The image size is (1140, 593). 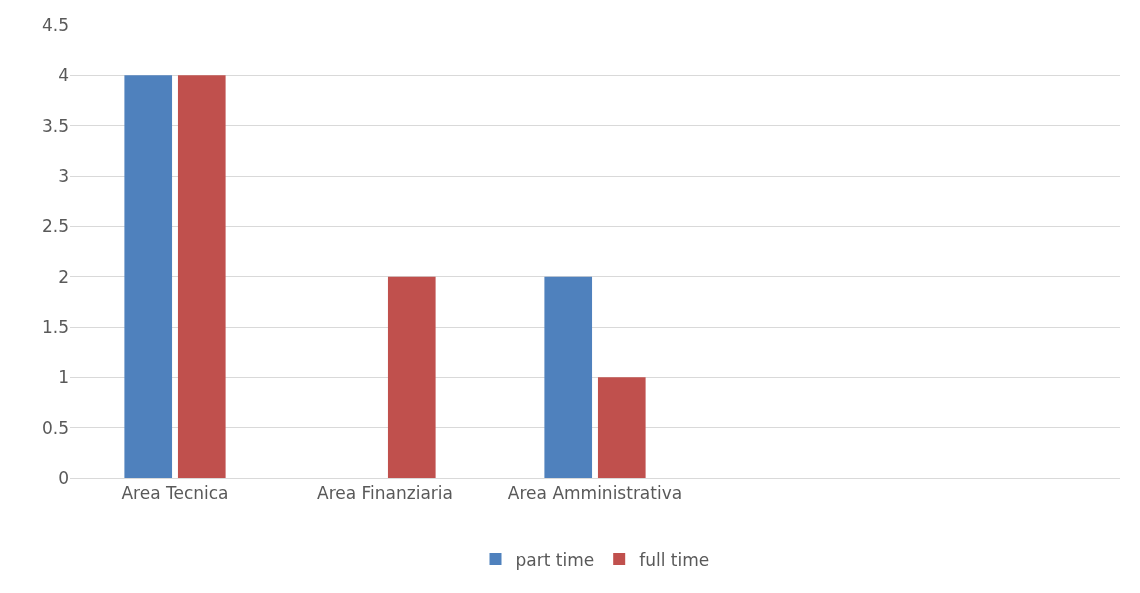 I want to click on y-tick-label: 0.5, so click(x=55, y=427).